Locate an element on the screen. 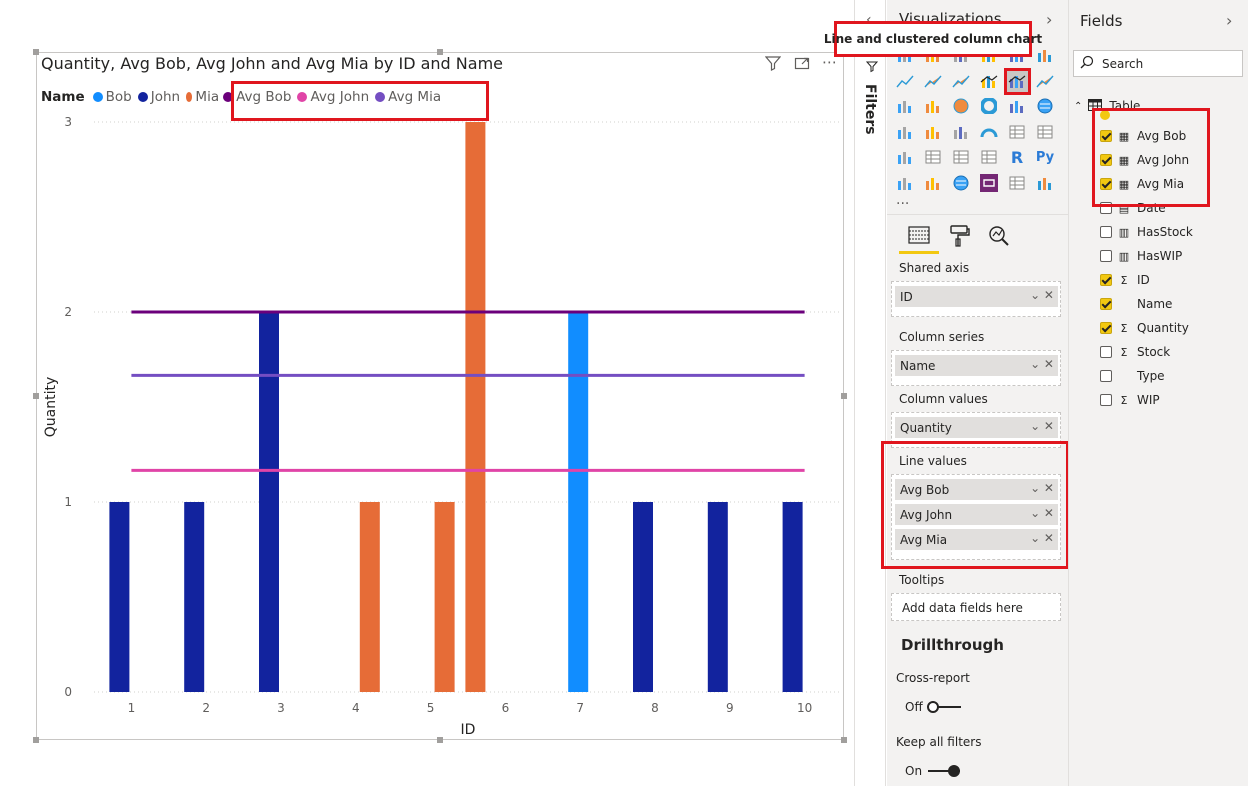 The height and width of the screenshot is (786, 1248). focus-mode-icon is located at coordinates (802, 65).